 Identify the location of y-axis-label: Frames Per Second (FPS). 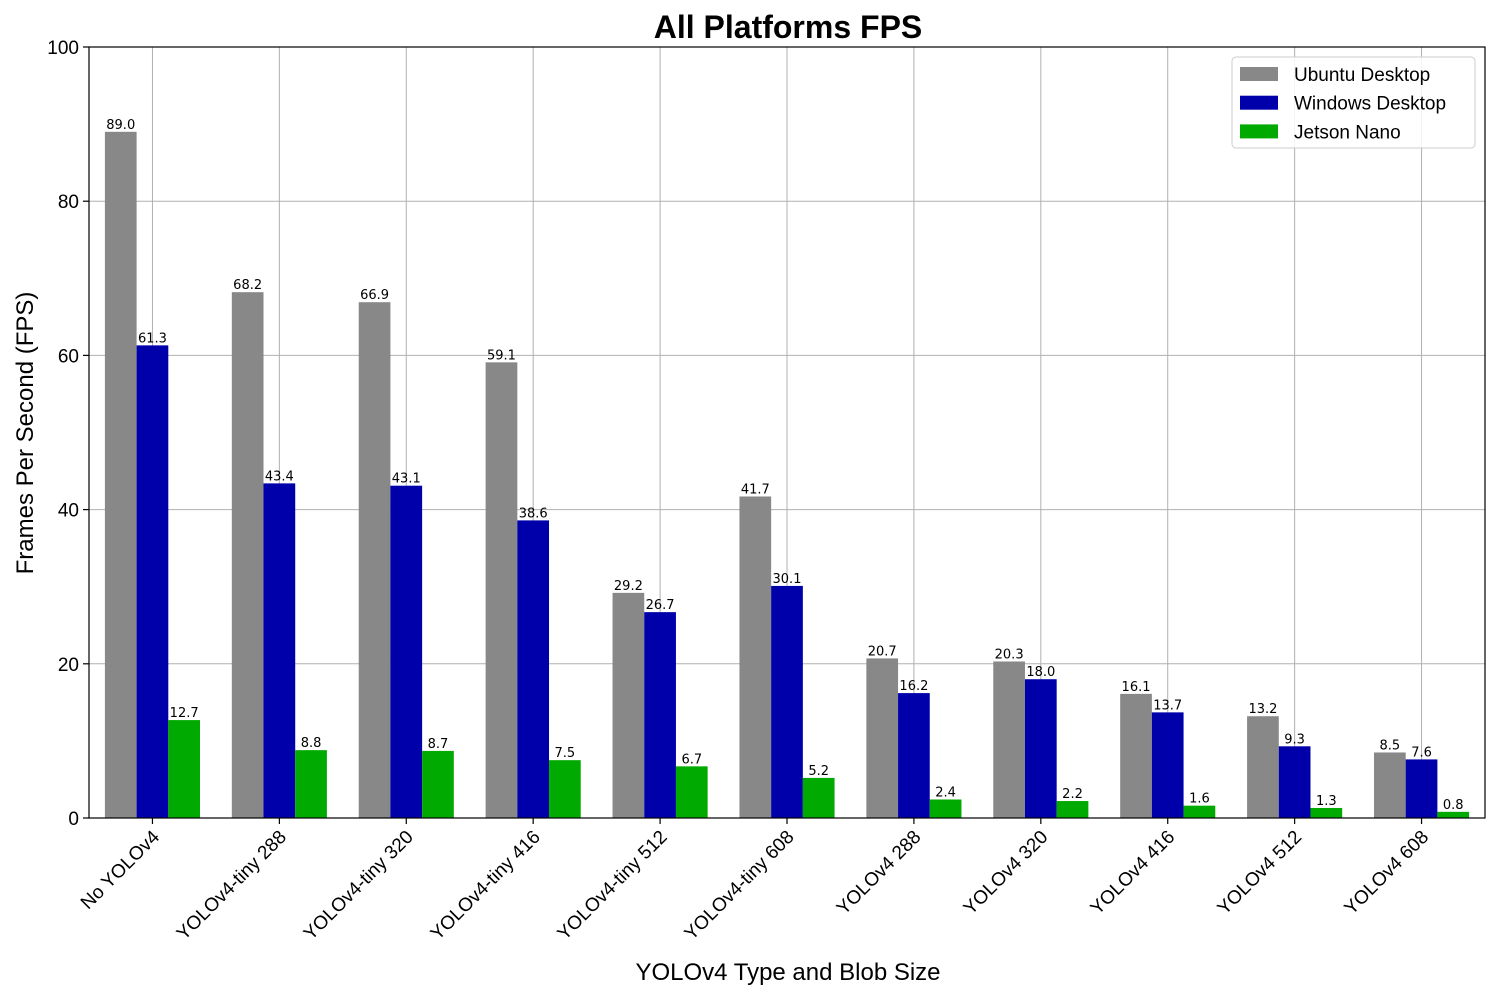
(25, 433).